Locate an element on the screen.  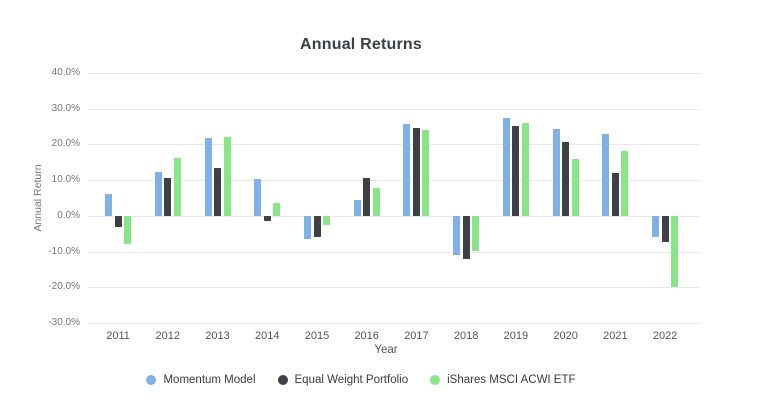
gridline--20 is located at coordinates (394, 287).